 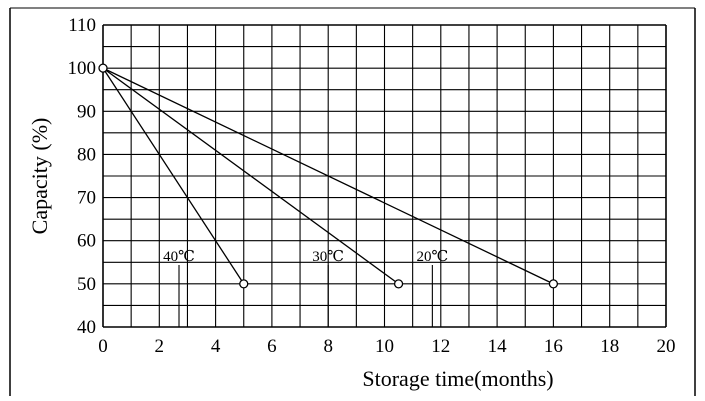 What do you see at coordinates (82, 68) in the screenshot?
I see `y-tick-label: 100` at bounding box center [82, 68].